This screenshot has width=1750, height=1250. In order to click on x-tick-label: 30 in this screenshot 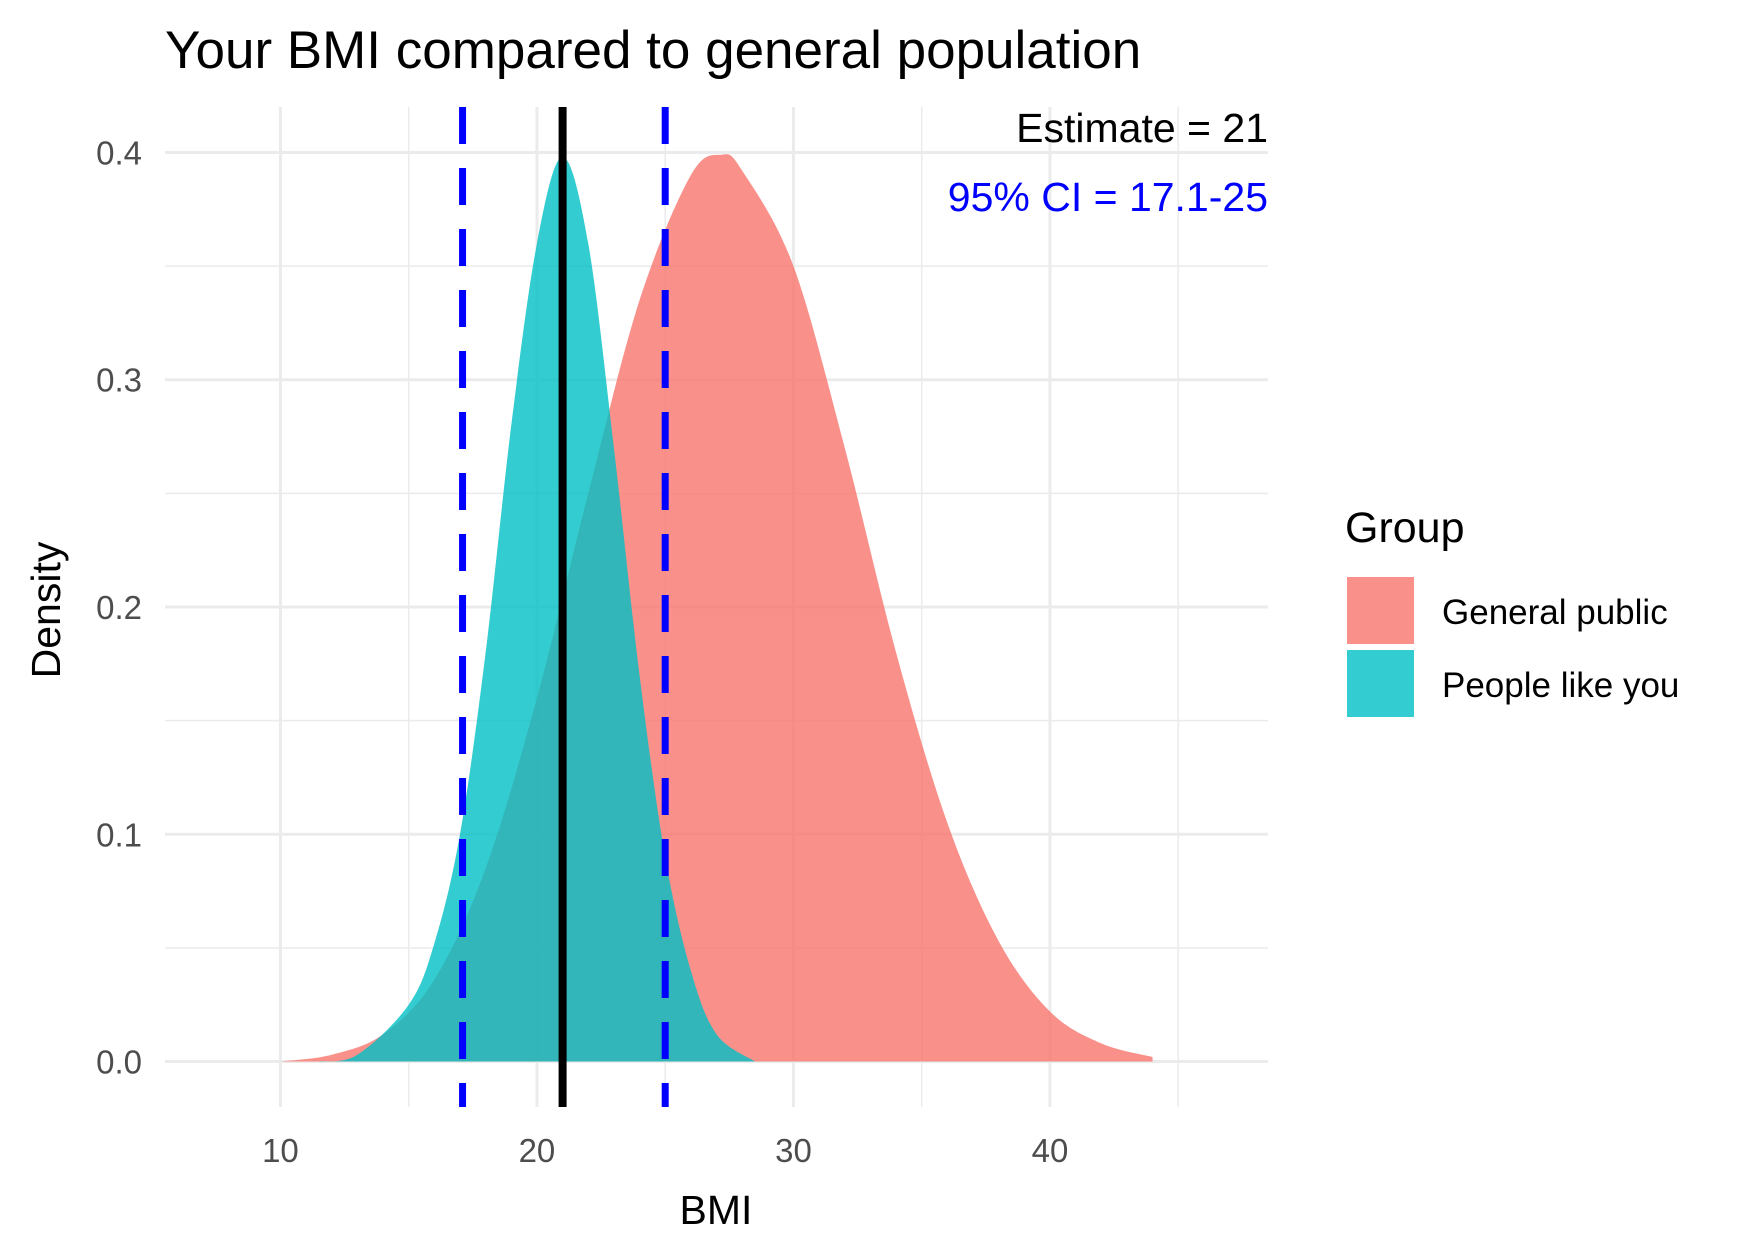, I will do `click(793, 1150)`.